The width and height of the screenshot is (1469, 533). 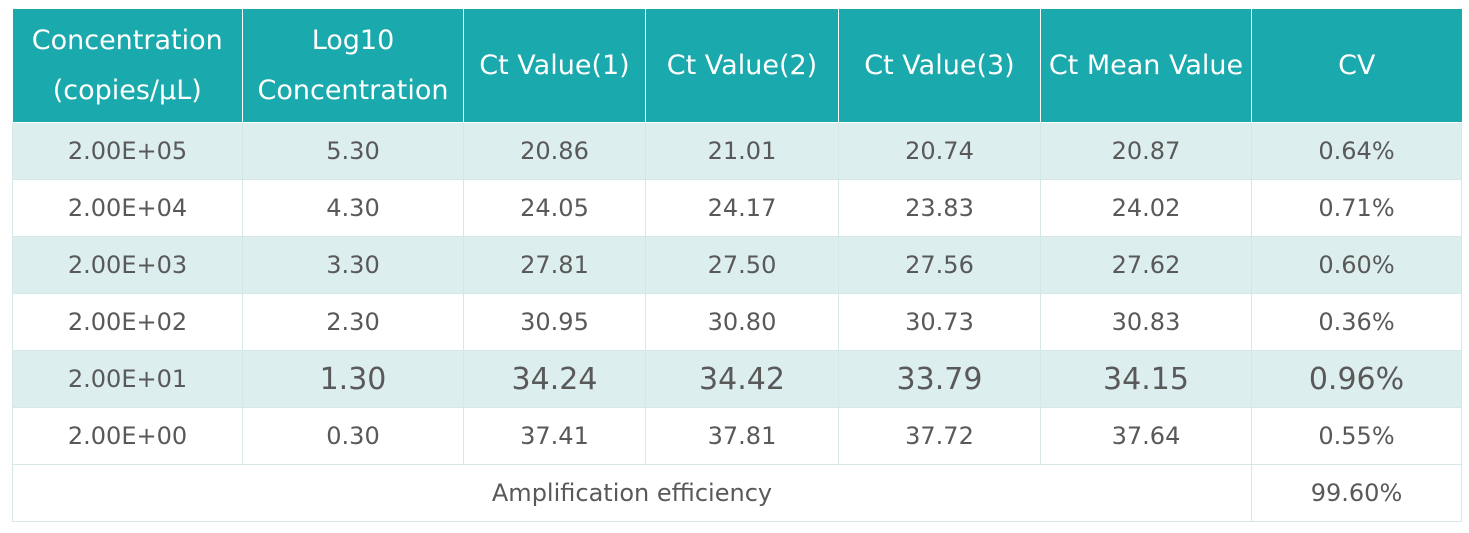 I want to click on footer-row: Amplification efficiency 99.60%, so click(x=737, y=493).